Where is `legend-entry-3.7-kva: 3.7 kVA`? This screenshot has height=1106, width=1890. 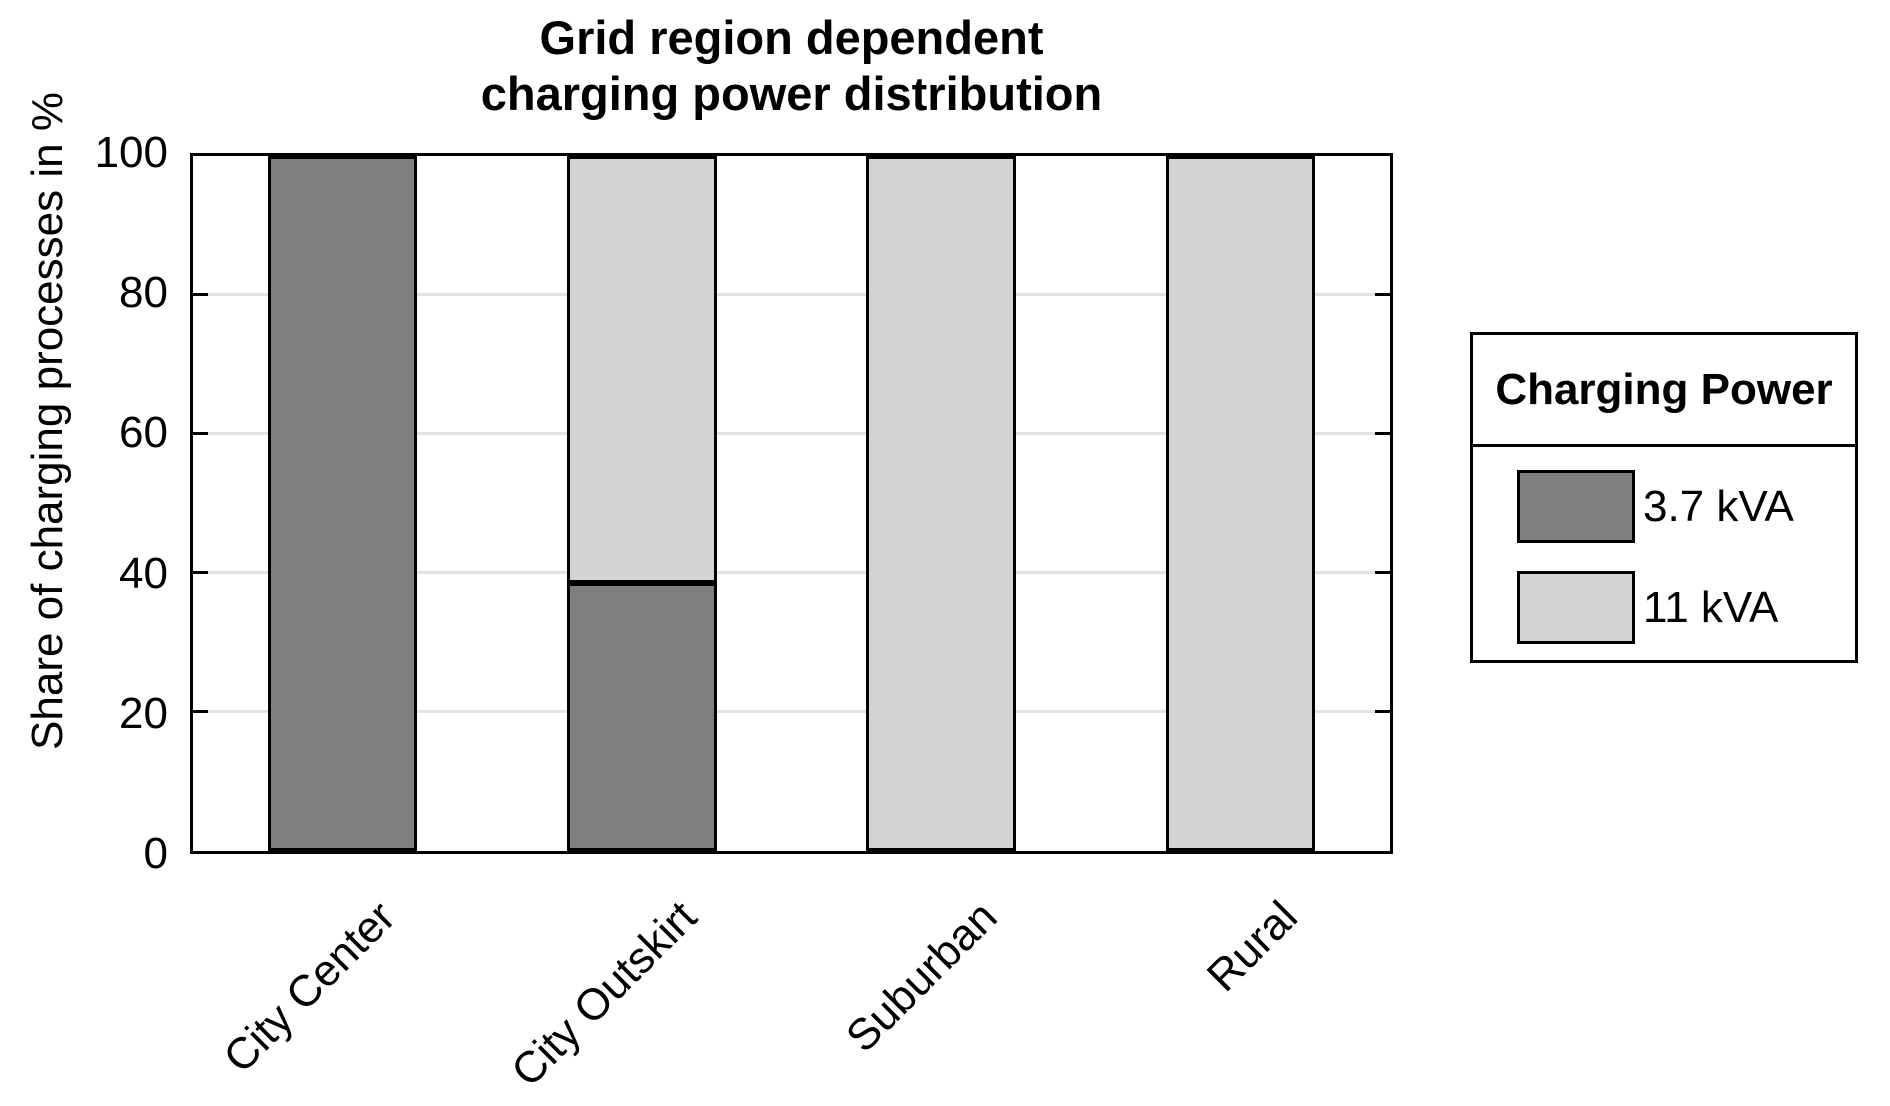 legend-entry-3.7-kva: 3.7 kVA is located at coordinates (1686, 506).